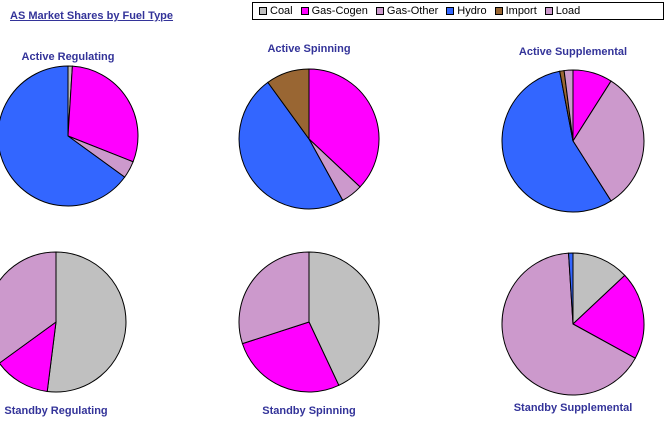 This screenshot has width=666, height=421. Describe the element at coordinates (472, 11) in the screenshot. I see `legend-label: Hydro` at that location.